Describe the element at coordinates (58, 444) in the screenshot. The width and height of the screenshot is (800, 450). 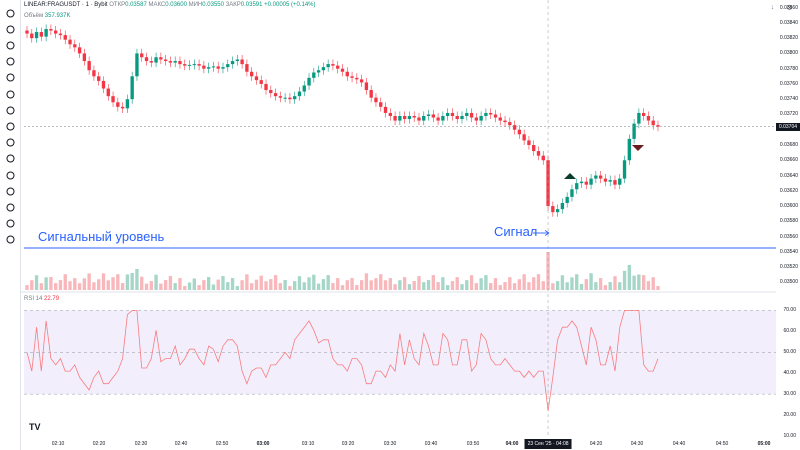
I see `time-tick-label: 02:10` at that location.